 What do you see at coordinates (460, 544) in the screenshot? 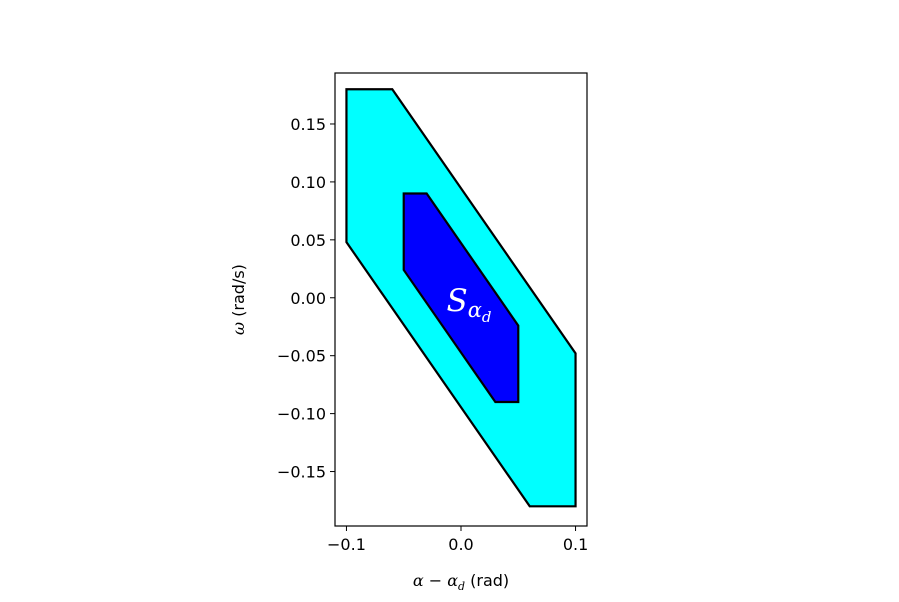
I see `x-tick-label: 0.0` at bounding box center [460, 544].